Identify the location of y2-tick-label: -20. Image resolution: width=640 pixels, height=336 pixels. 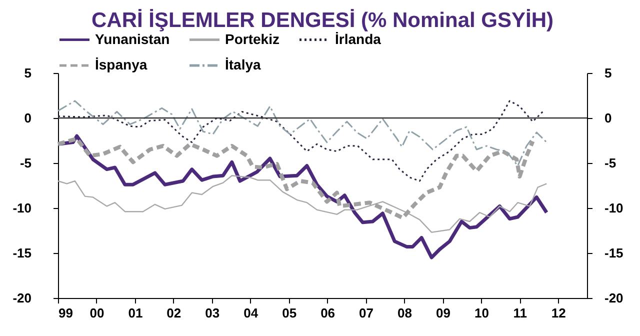
(614, 298).